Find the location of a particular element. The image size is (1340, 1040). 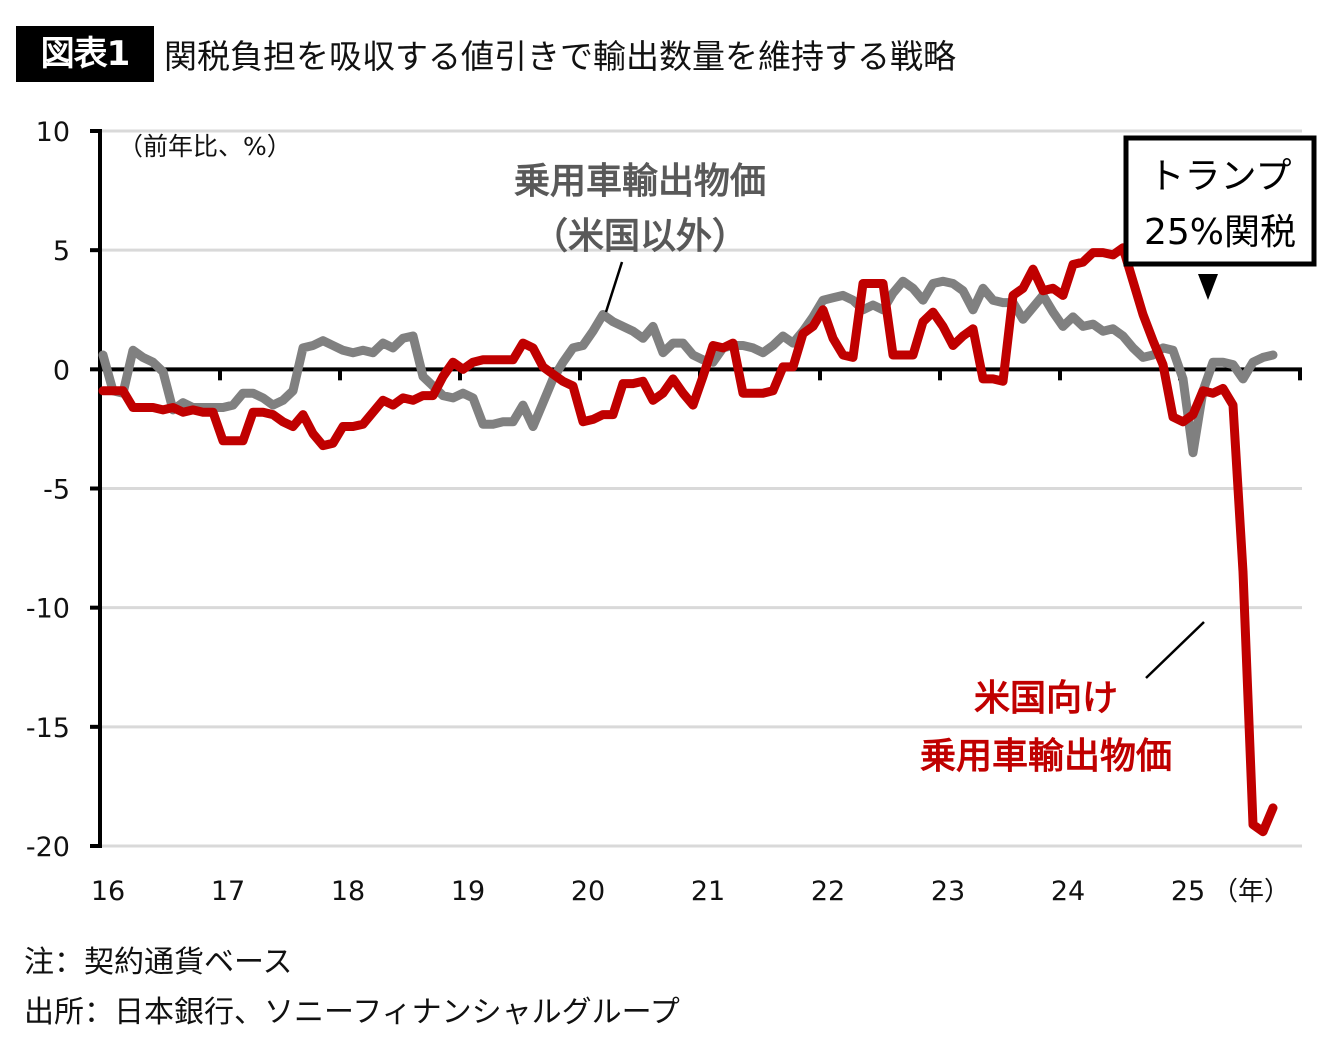

x-tick-label: 21 is located at coordinates (708, 891).